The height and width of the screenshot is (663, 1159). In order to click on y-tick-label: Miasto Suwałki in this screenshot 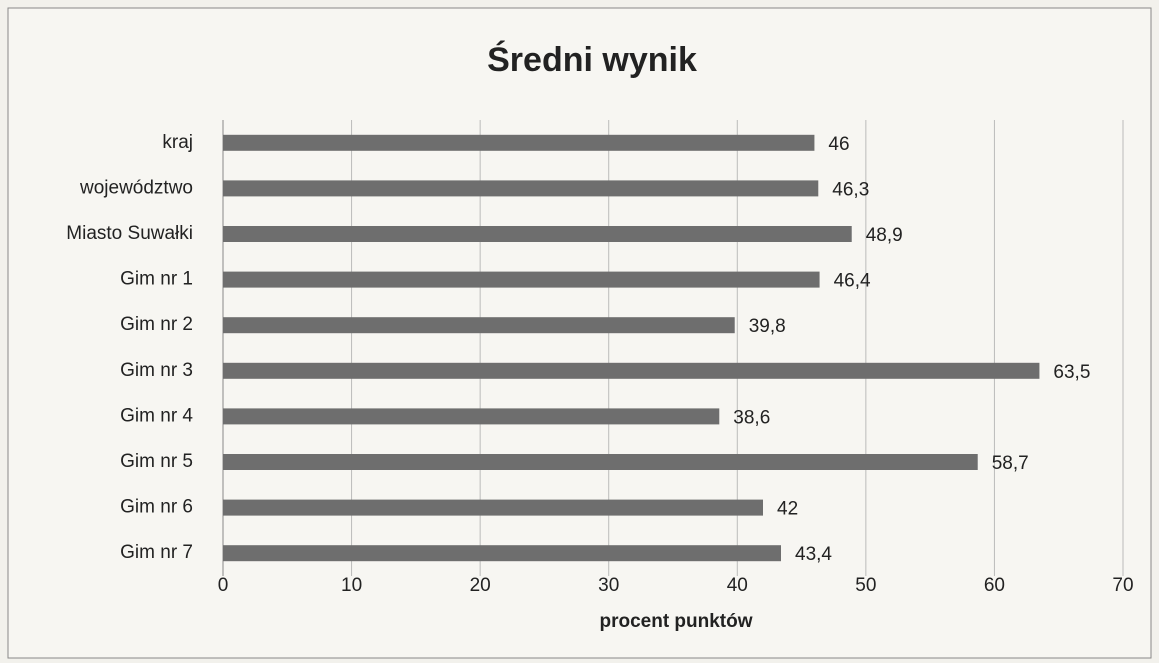, I will do `click(129, 233)`.